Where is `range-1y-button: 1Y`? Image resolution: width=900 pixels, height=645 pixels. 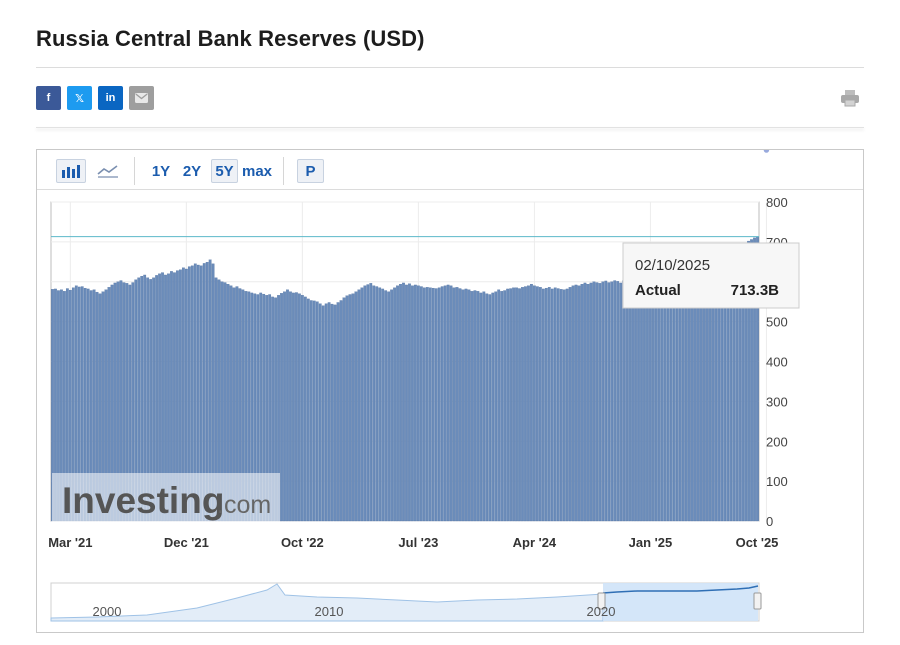 range-1y-button: 1Y is located at coordinates (161, 171).